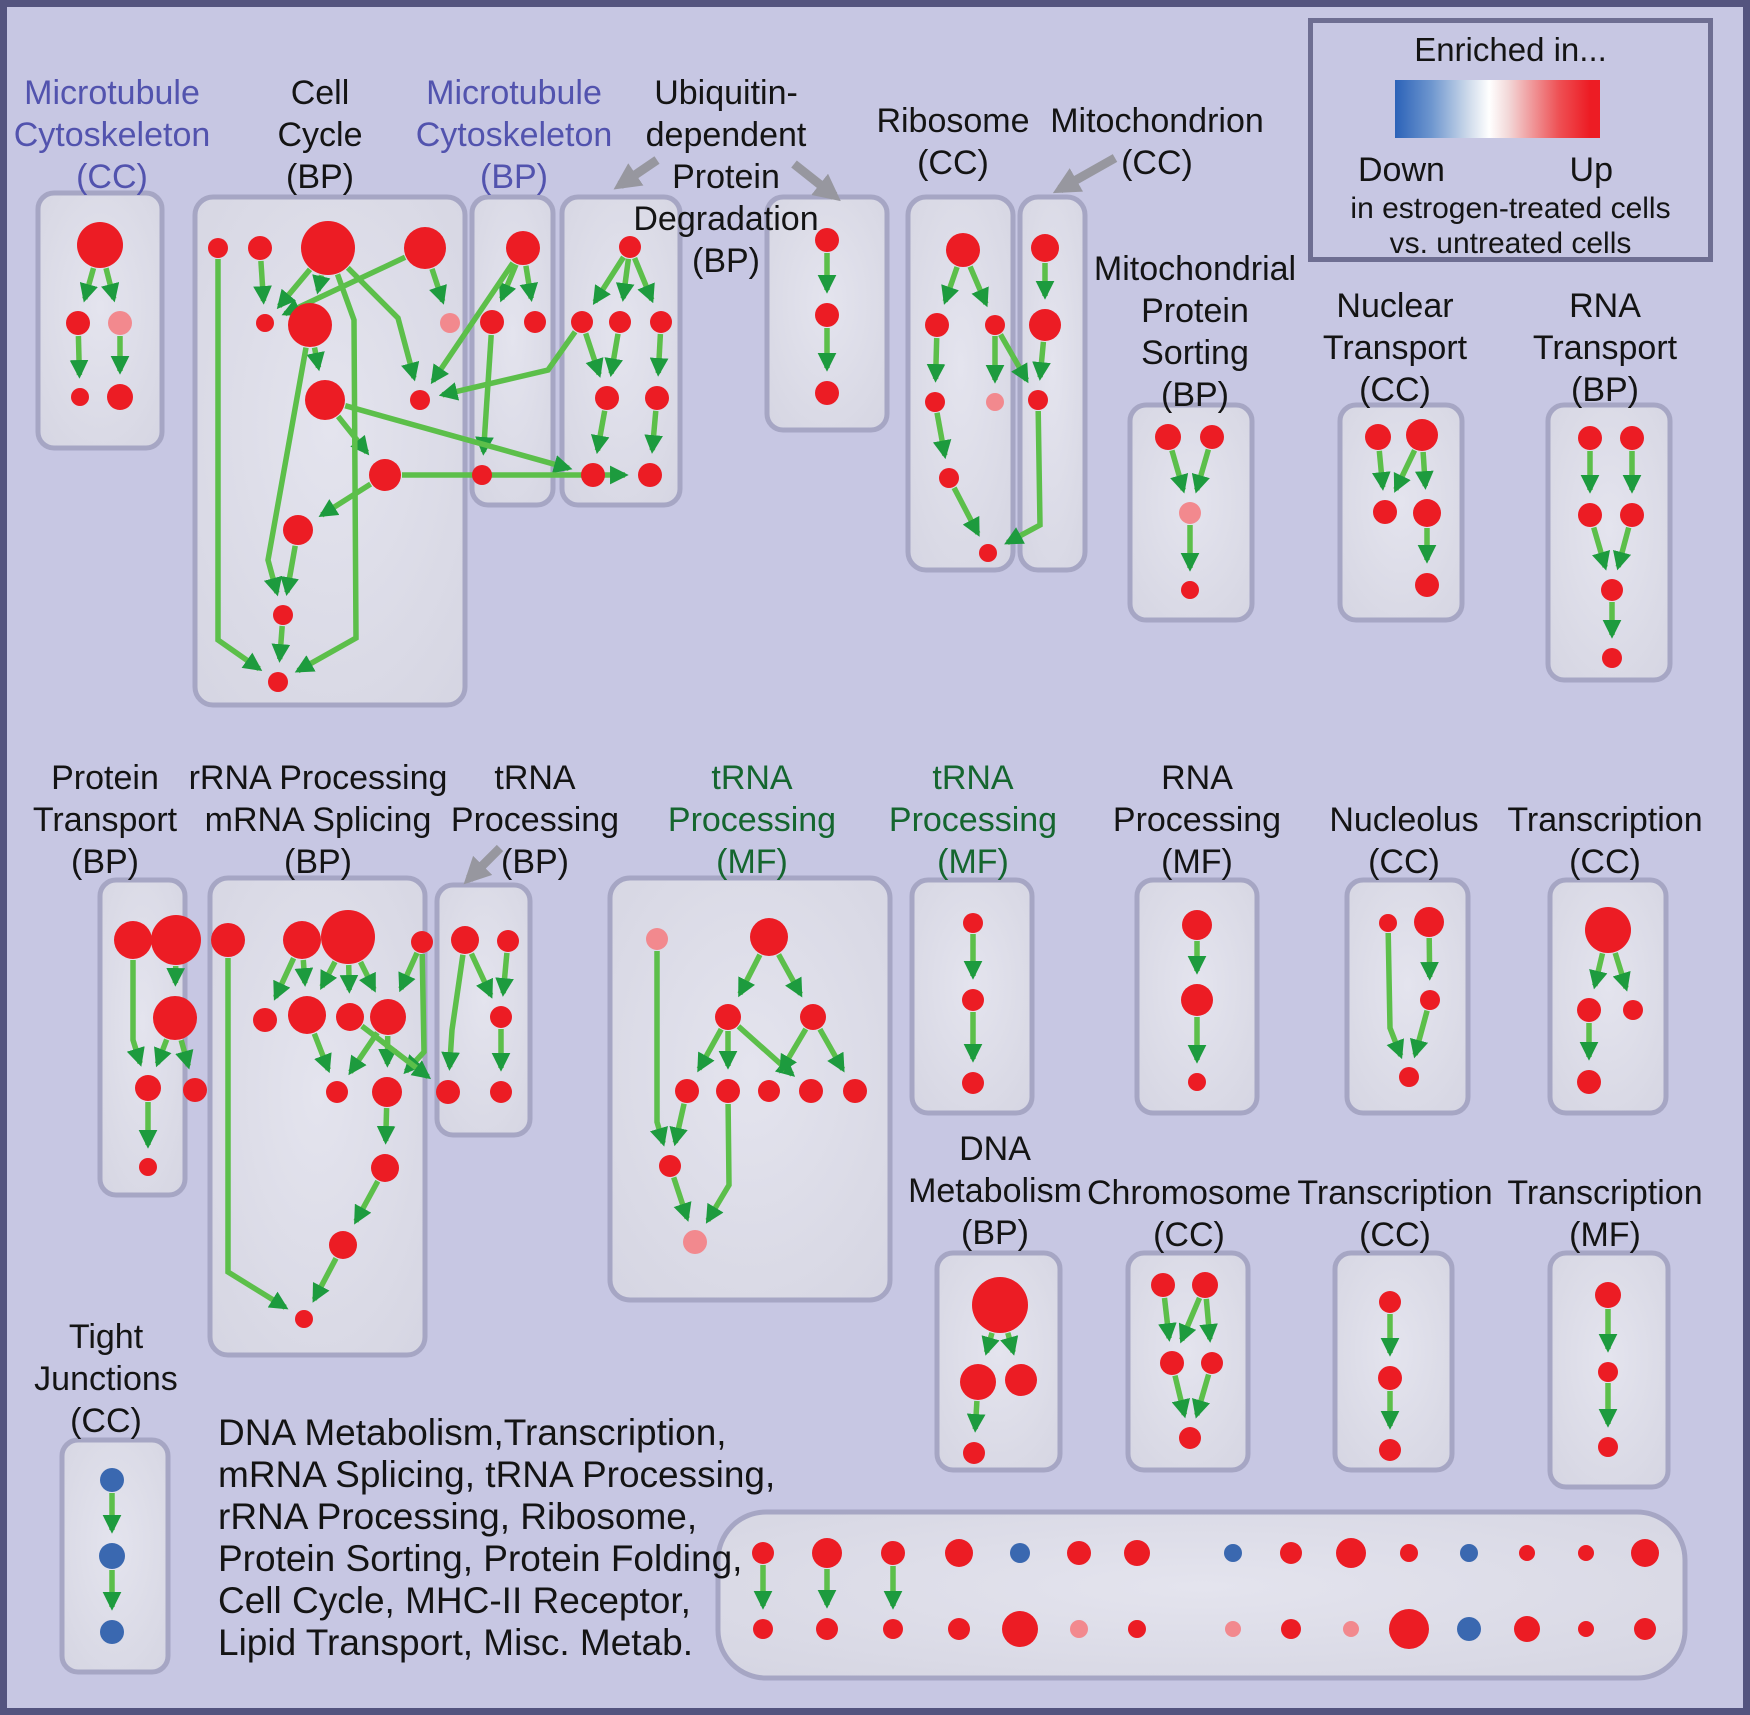  Describe the element at coordinates (345, 499) in the screenshot. I see `cc-edge-n10-n11` at that location.